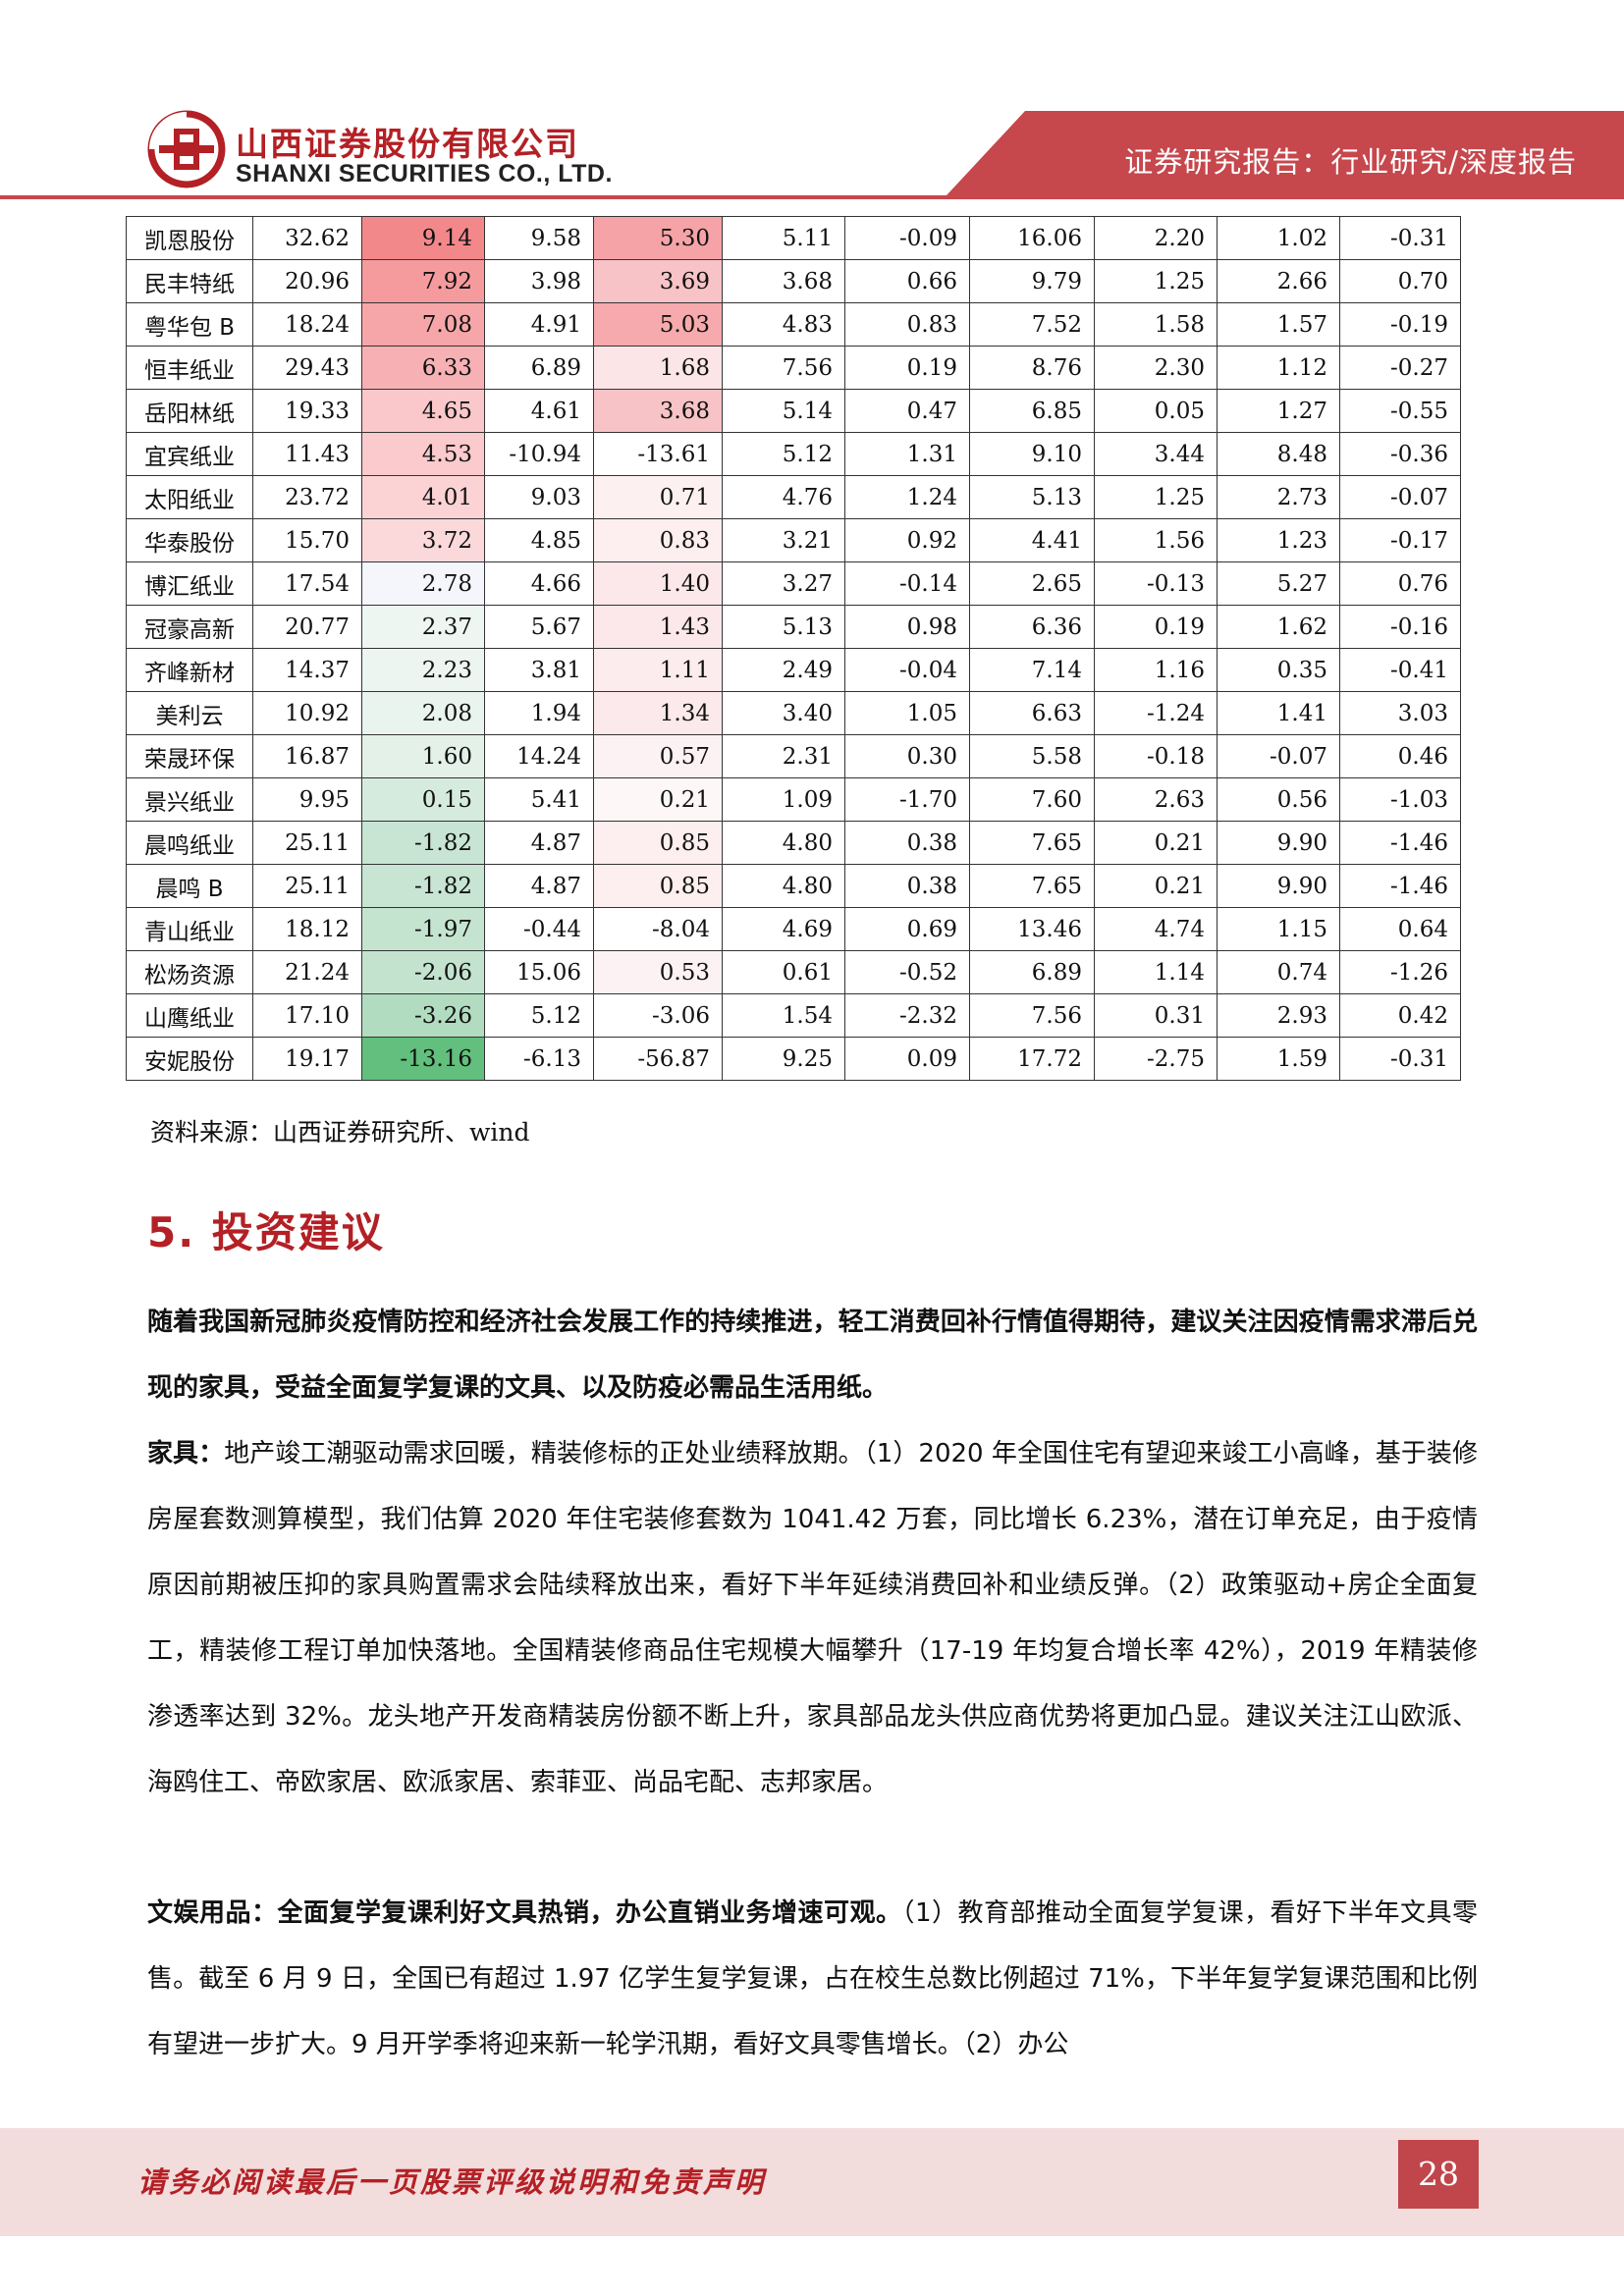 The height and width of the screenshot is (2296, 1624). I want to click on value-cell: -0.07, so click(1278, 756).